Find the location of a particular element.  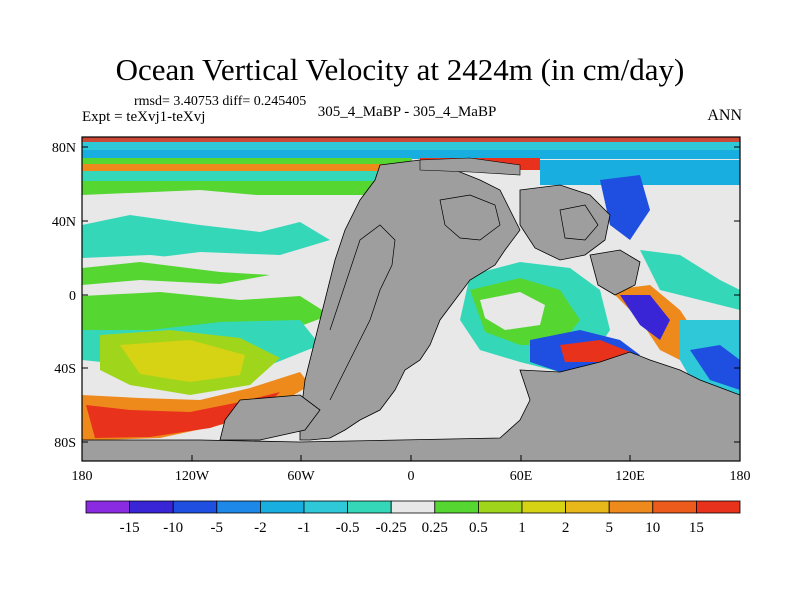

lon-tick-180w: 180 is located at coordinates (82, 476).